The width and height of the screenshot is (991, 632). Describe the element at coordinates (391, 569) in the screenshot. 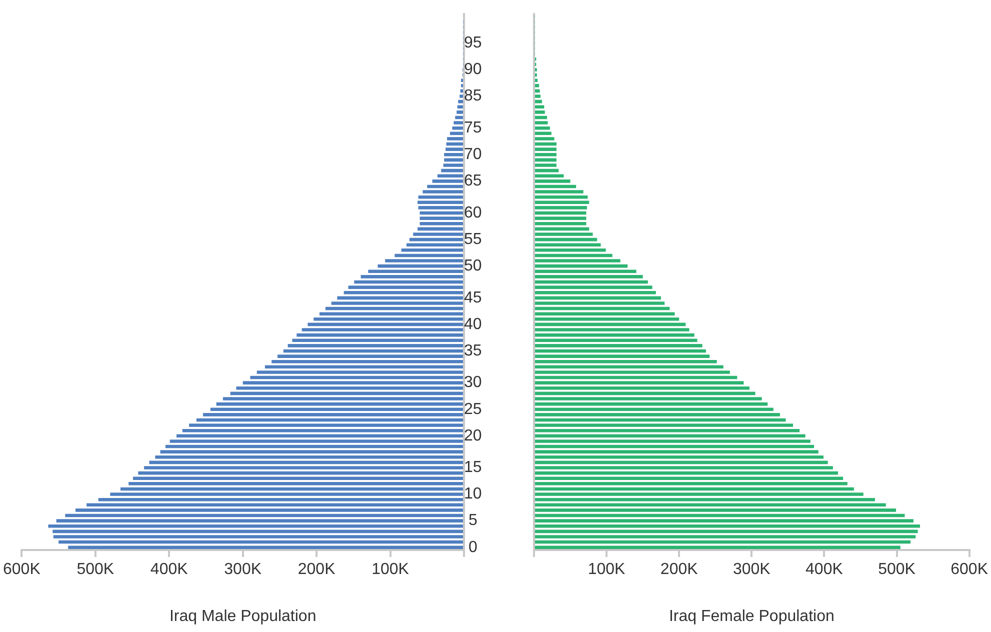

I see `x-tick-label: 100K` at that location.